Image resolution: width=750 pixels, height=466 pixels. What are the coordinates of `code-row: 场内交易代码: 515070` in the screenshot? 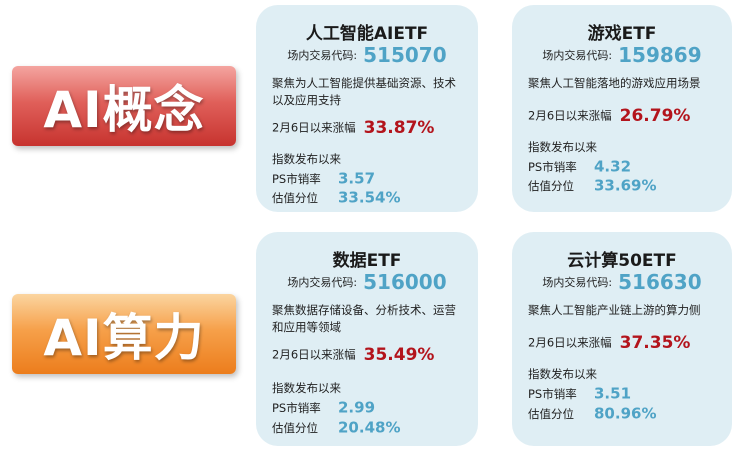 It's located at (367, 55).